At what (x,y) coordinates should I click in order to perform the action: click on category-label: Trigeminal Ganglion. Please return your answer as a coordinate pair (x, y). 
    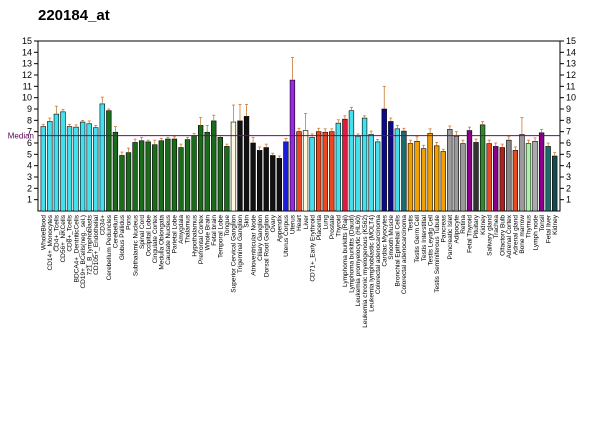
    Looking at the image, I should click on (240, 244).